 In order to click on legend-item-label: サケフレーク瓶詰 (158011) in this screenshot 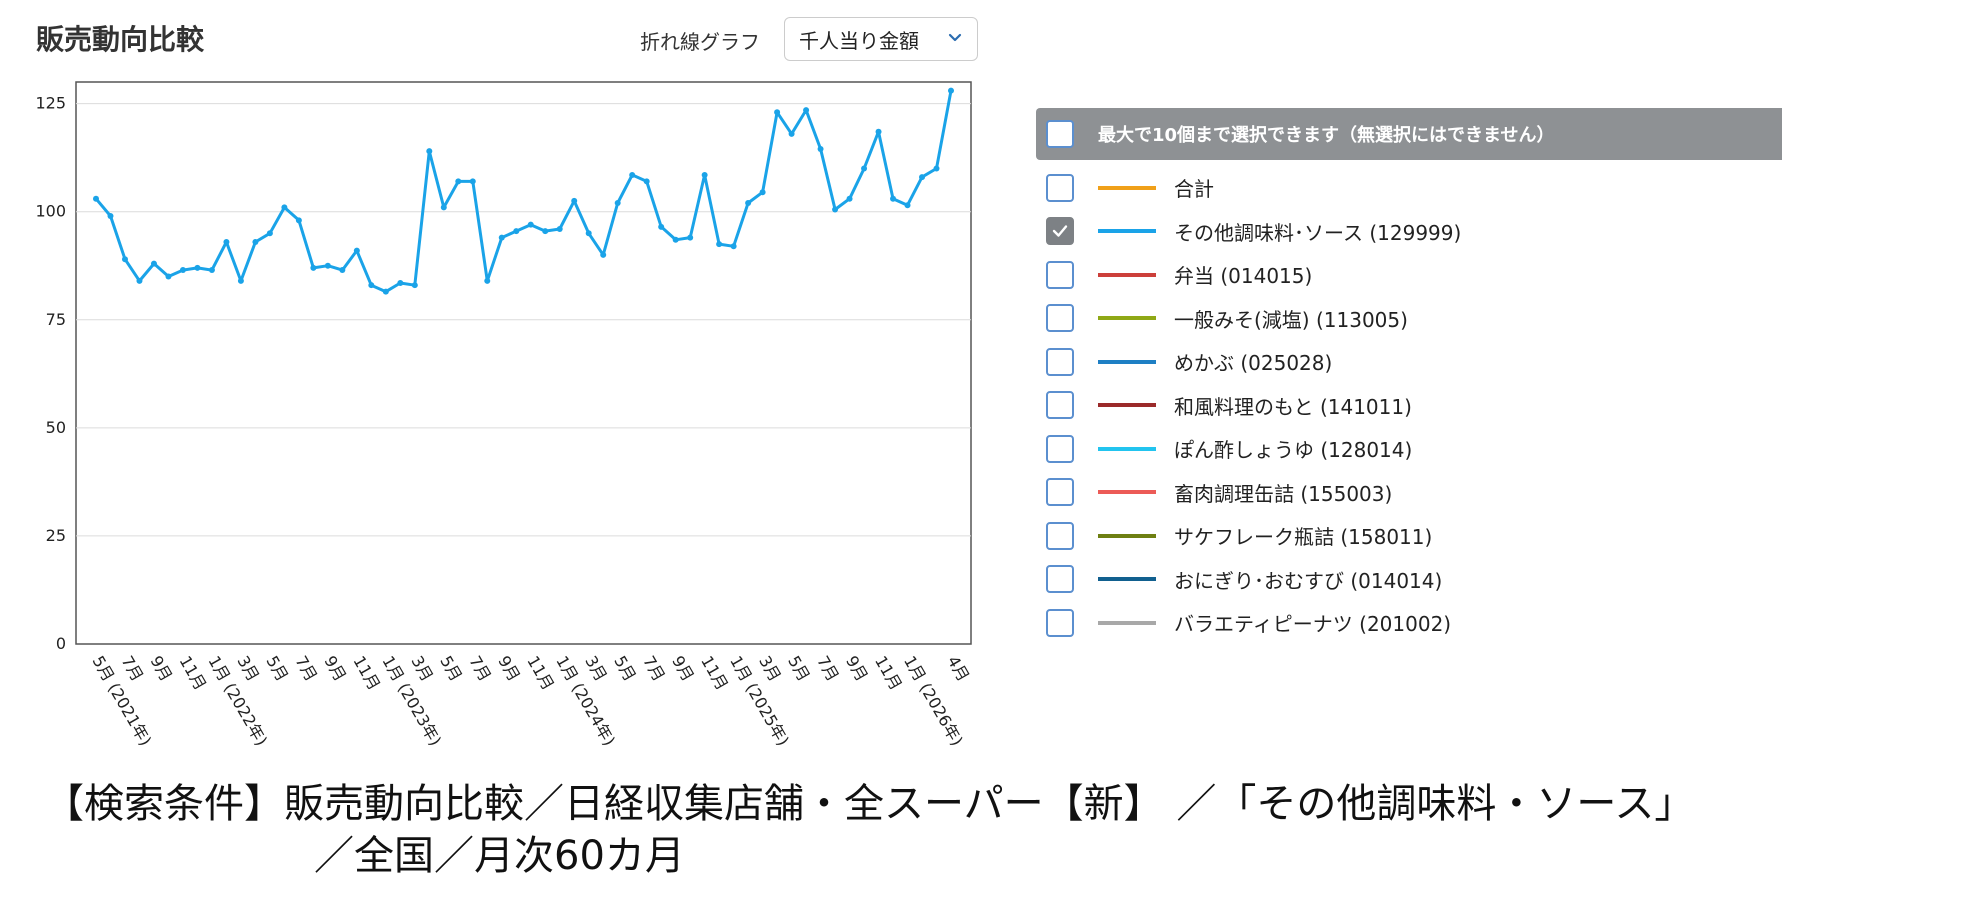, I will do `click(1303, 537)`.